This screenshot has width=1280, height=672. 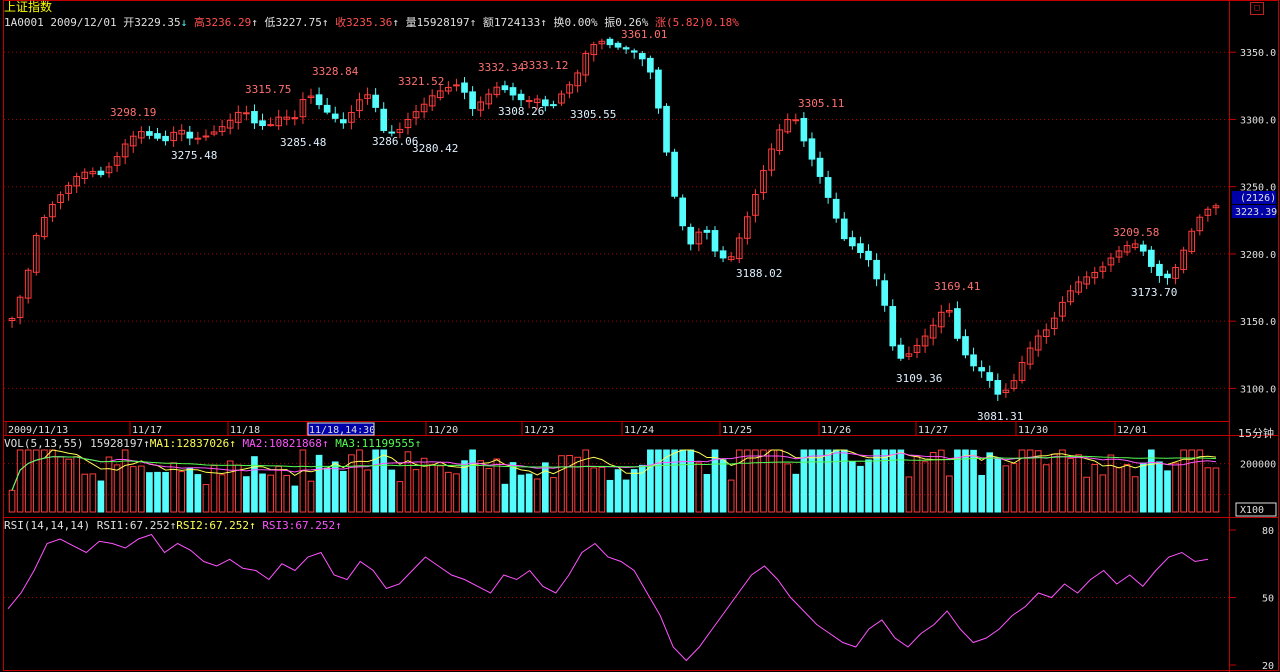 I want to click on price-axis-ticks: 3100.0 3150.0 3200.0 3250.0 3300.0 3350.0, so click(x=1252, y=221).